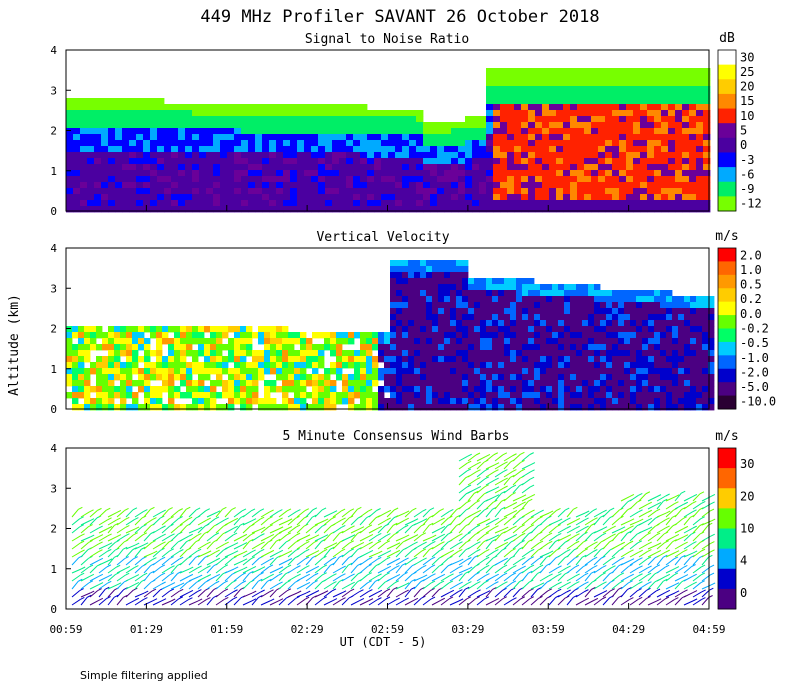 The height and width of the screenshot is (700, 800). Describe the element at coordinates (53, 90) in the screenshot. I see `y-tick-label: 3` at that location.